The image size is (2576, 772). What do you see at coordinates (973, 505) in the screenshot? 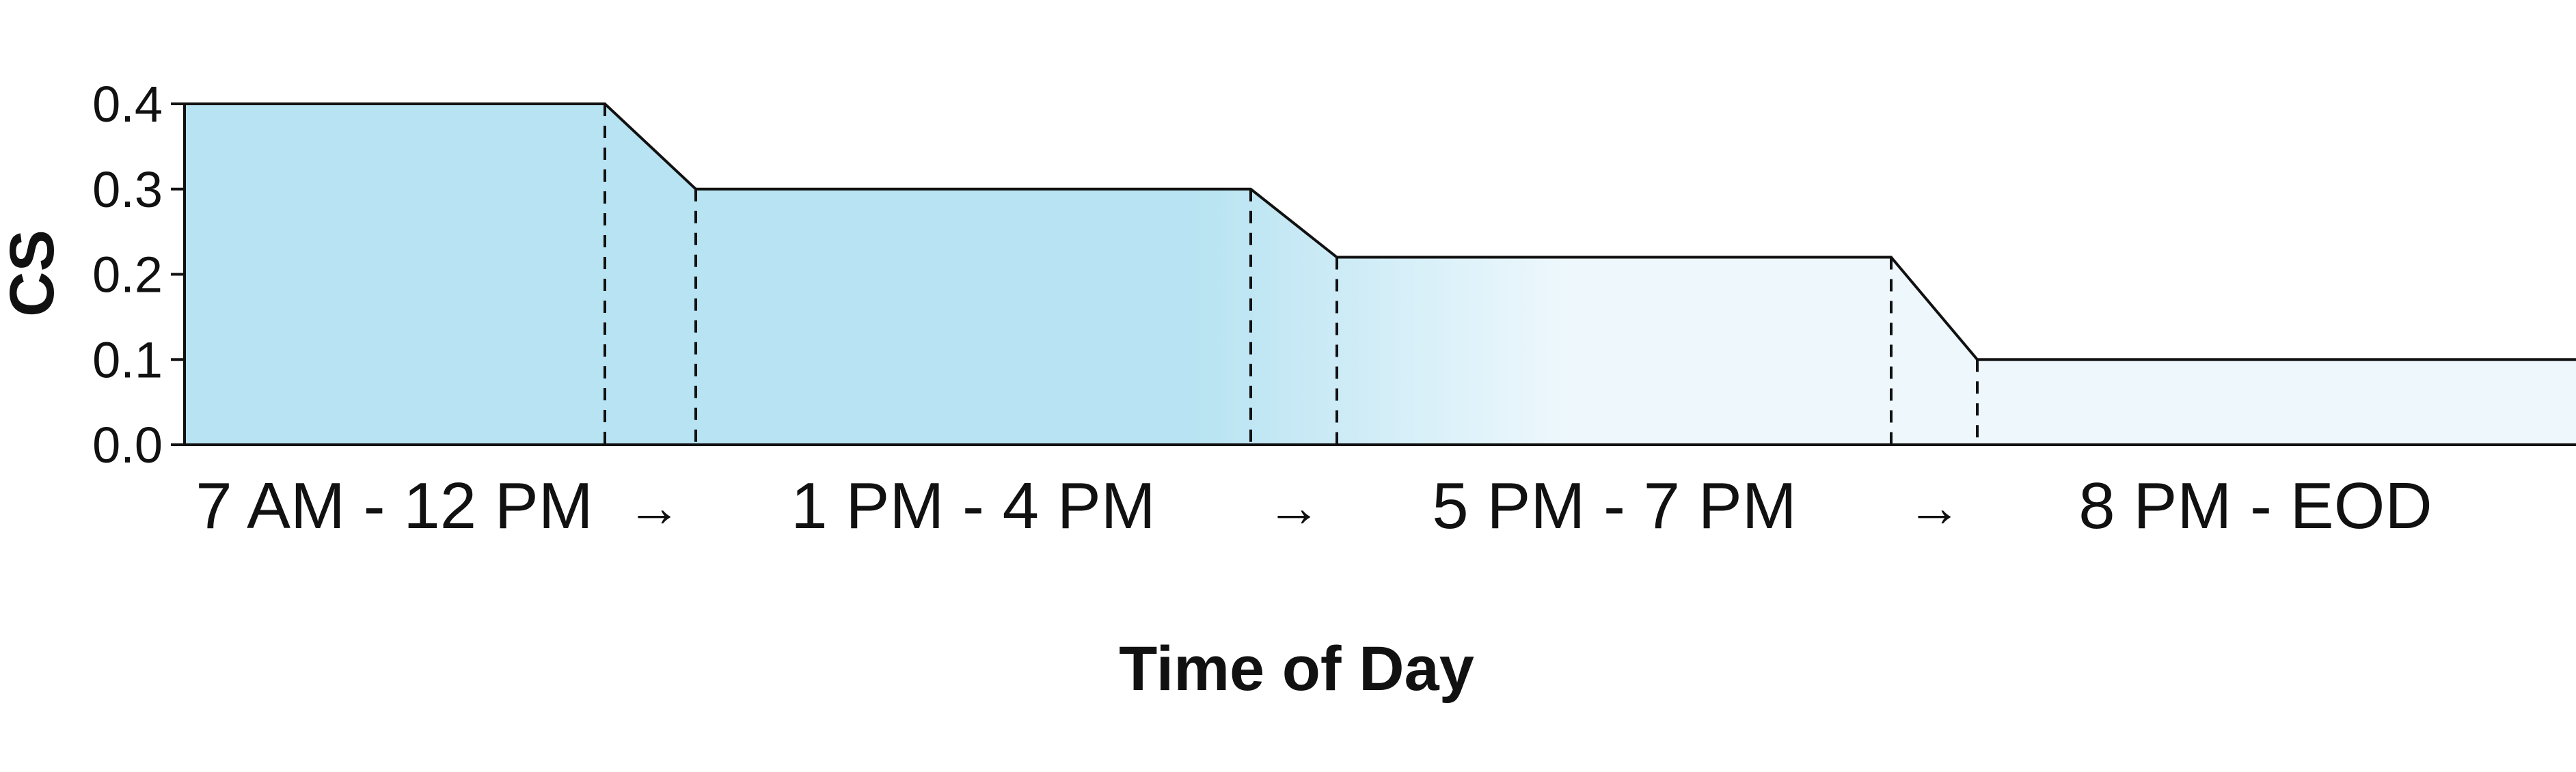
I see `period-label: 1 PM - 4 PM` at bounding box center [973, 505].